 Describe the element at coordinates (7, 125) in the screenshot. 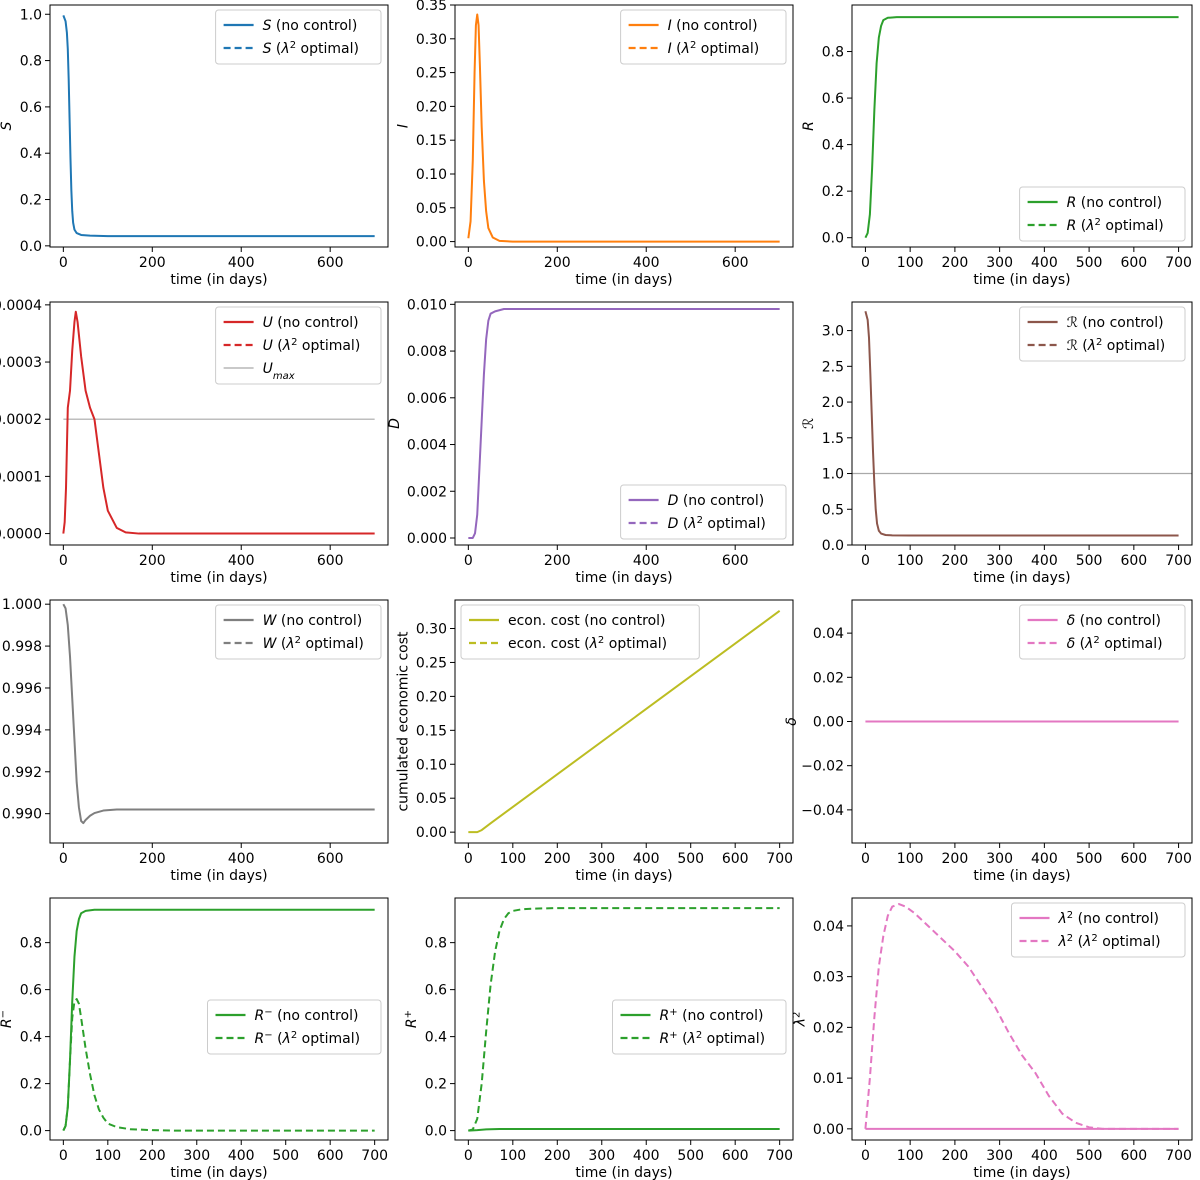

I see `y-axis-label: S` at that location.